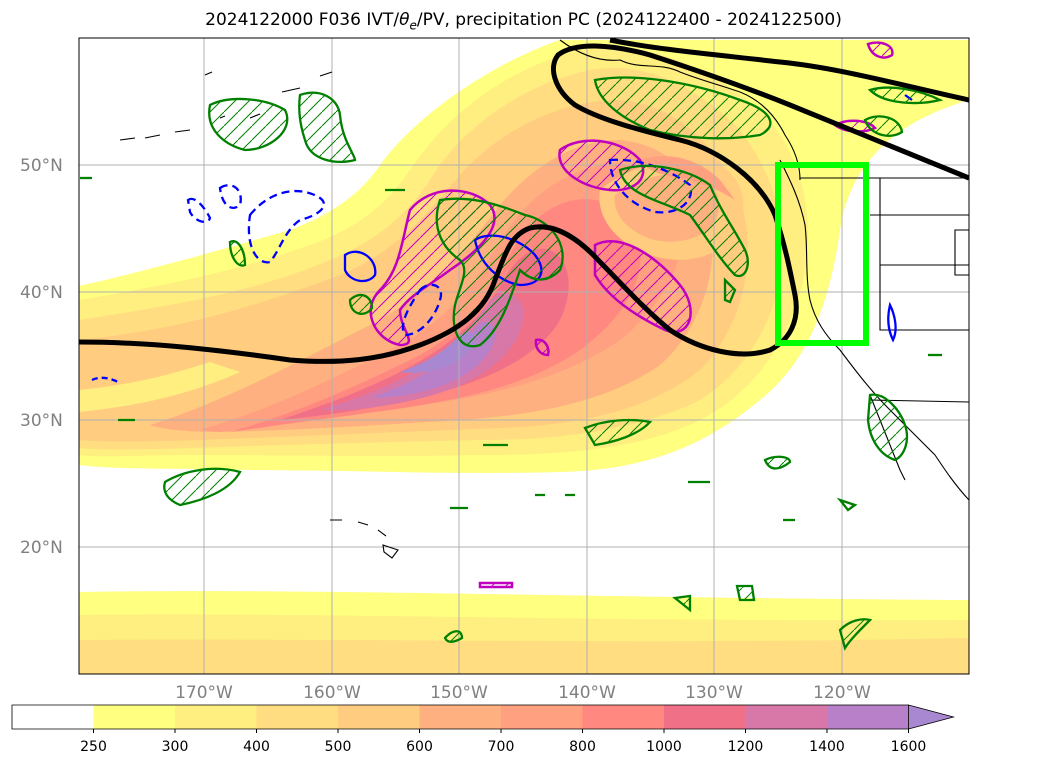  What do you see at coordinates (41, 166) in the screenshot?
I see `lat-label-50: 50°N` at bounding box center [41, 166].